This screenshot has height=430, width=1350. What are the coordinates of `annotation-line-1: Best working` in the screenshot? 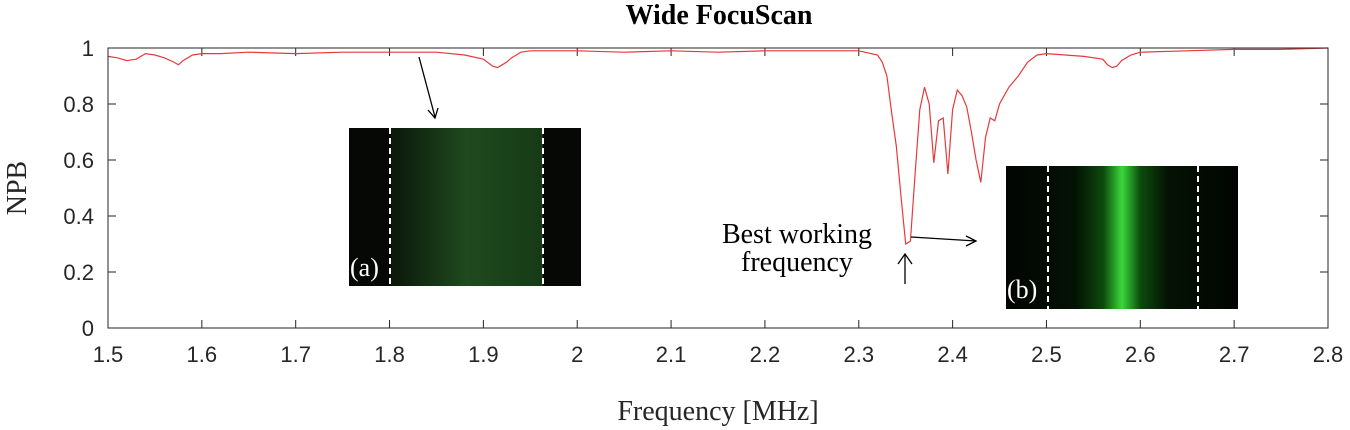 It's located at (797, 234).